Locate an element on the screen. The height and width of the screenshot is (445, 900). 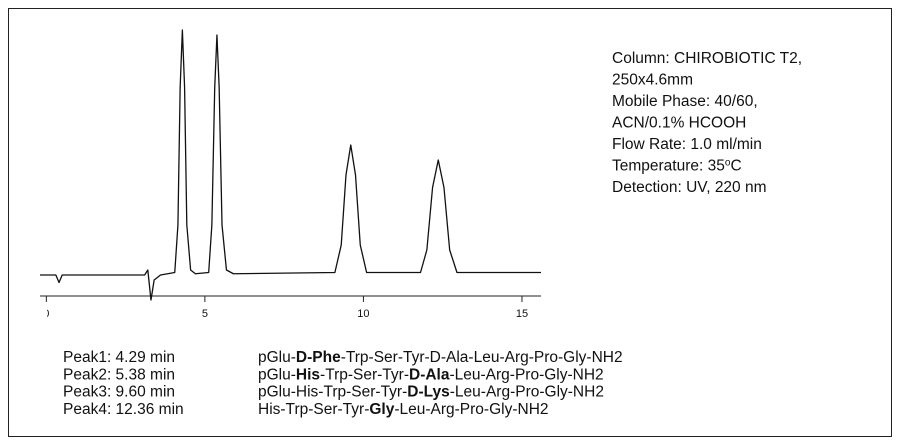
condition-line: 250x4.6mm is located at coordinates (652, 80).